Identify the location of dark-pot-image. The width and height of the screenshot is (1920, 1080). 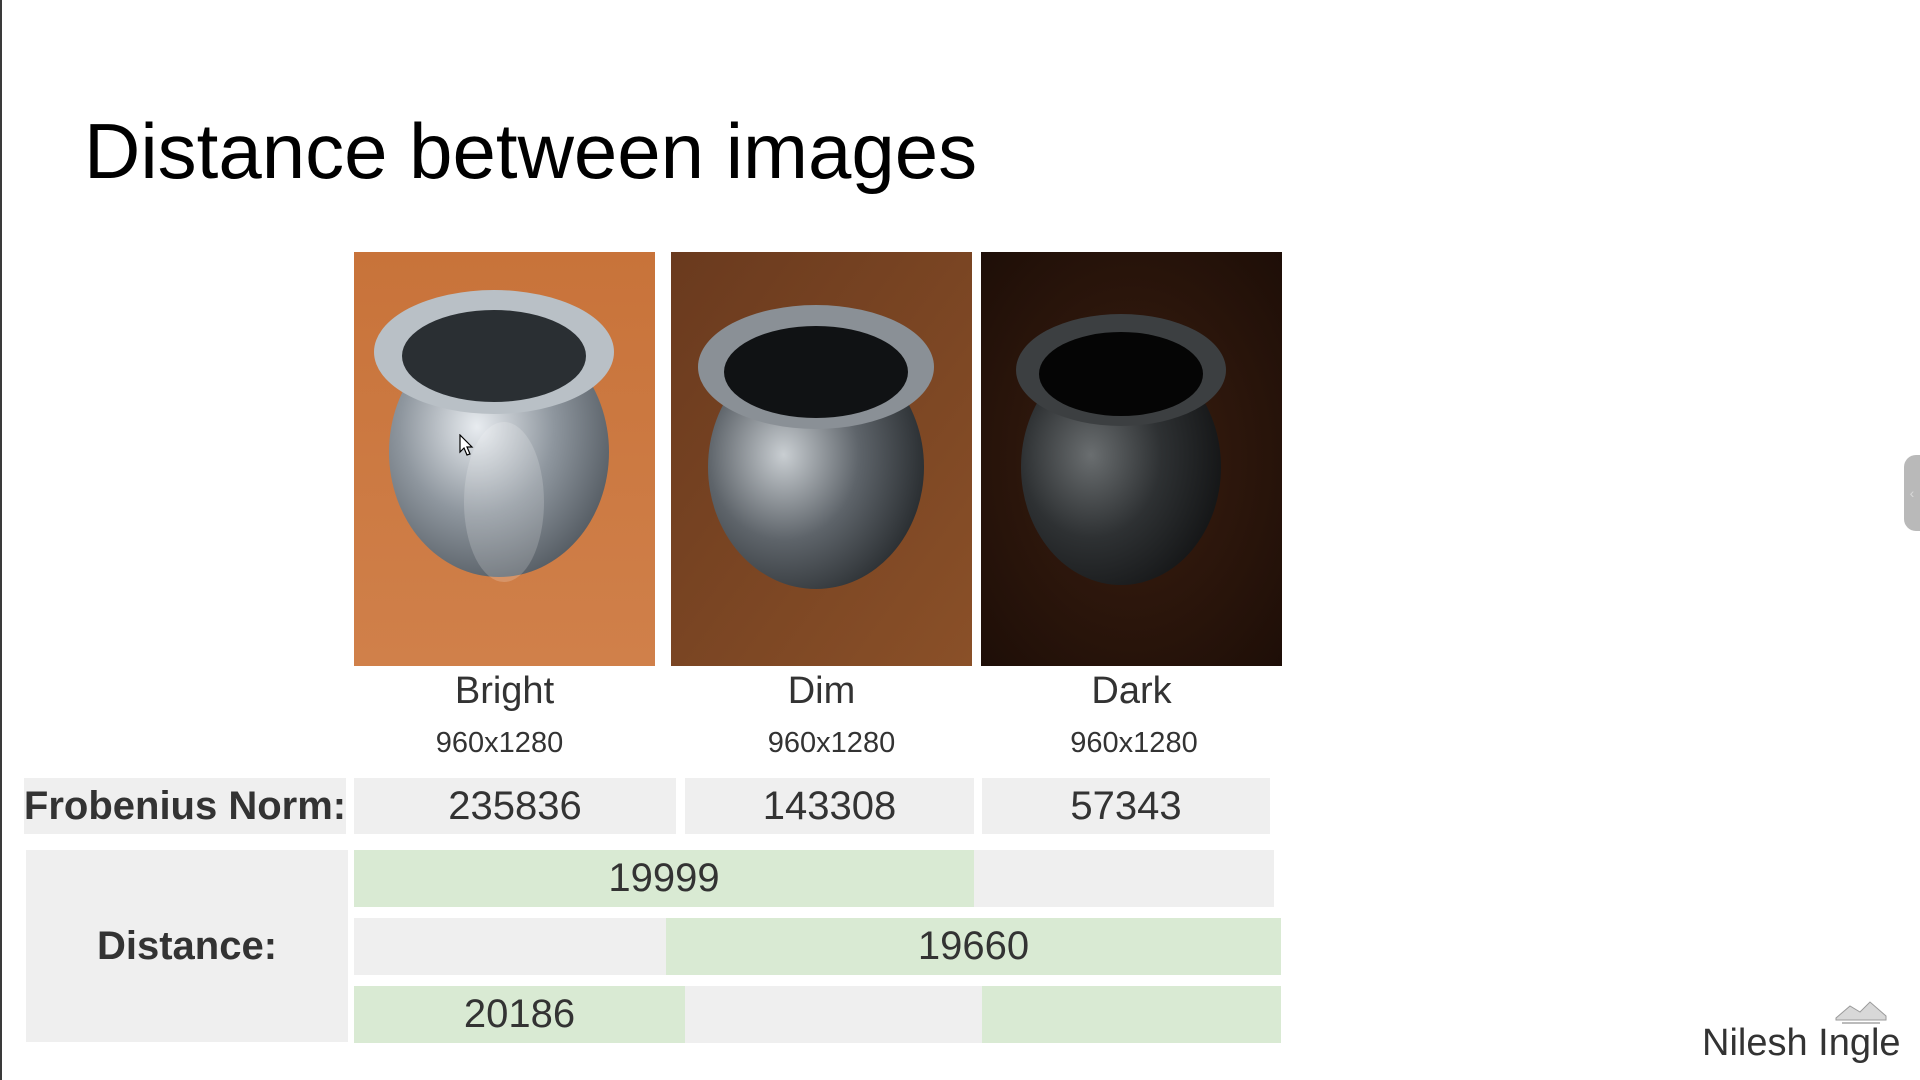
(1131, 459).